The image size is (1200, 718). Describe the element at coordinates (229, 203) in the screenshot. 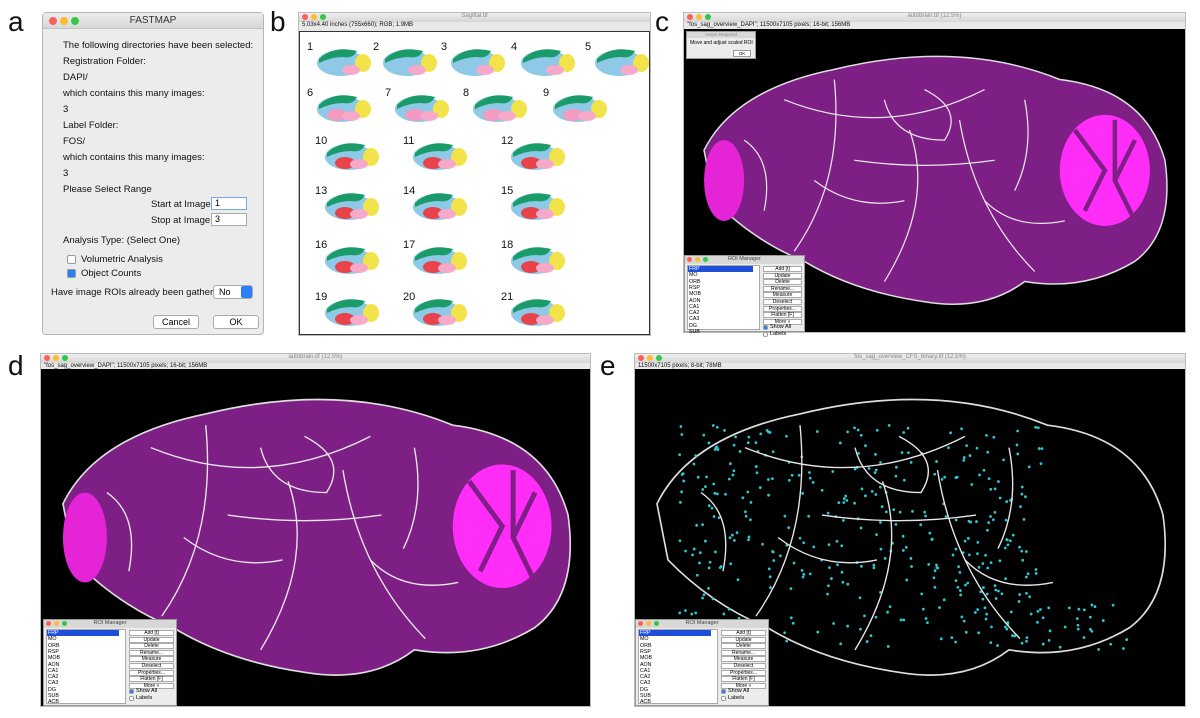

I see `text-input: 1` at that location.